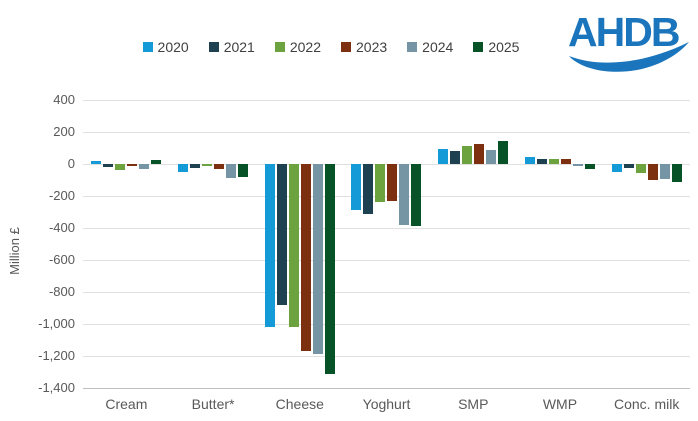  I want to click on ahdb-logo: AHDB, so click(628, 40).